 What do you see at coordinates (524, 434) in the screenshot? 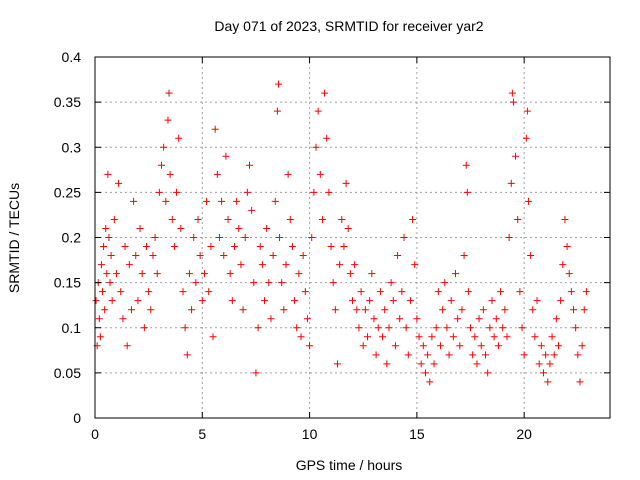
I see `x-tick-label: 20` at bounding box center [524, 434].